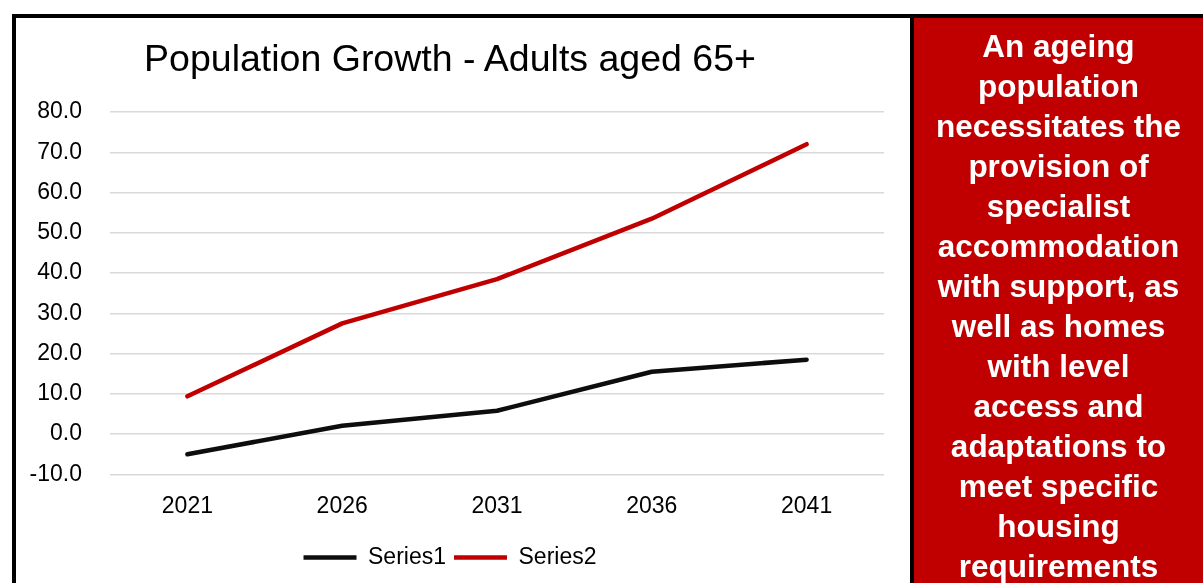  I want to click on y-tick-label: 60.0, so click(59, 190).